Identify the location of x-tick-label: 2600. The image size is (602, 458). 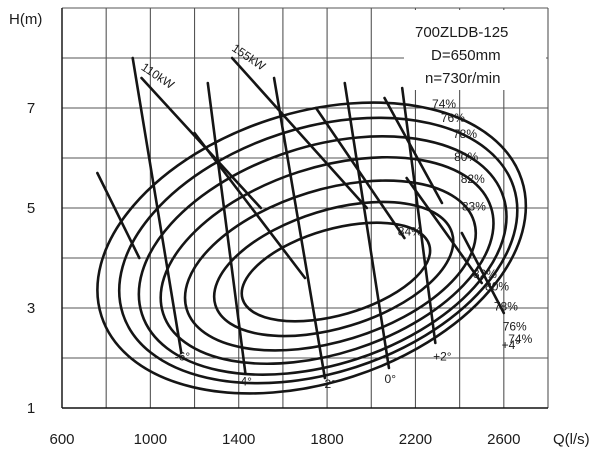
(503, 439).